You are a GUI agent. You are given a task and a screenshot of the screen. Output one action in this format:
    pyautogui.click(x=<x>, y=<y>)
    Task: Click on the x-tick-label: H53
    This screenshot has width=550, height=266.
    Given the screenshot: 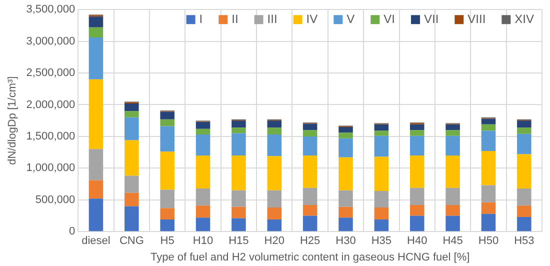 What is the action you would take?
    pyautogui.click(x=524, y=241)
    